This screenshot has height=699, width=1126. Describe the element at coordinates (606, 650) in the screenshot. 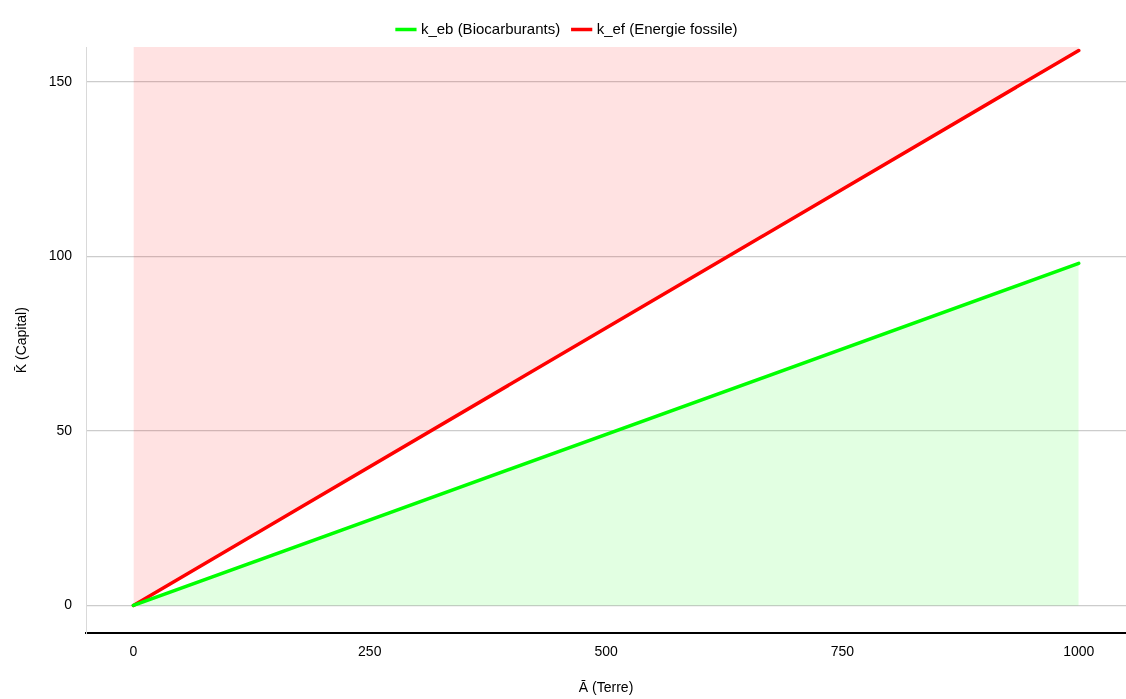

I see `x-tick-label: 500` at that location.